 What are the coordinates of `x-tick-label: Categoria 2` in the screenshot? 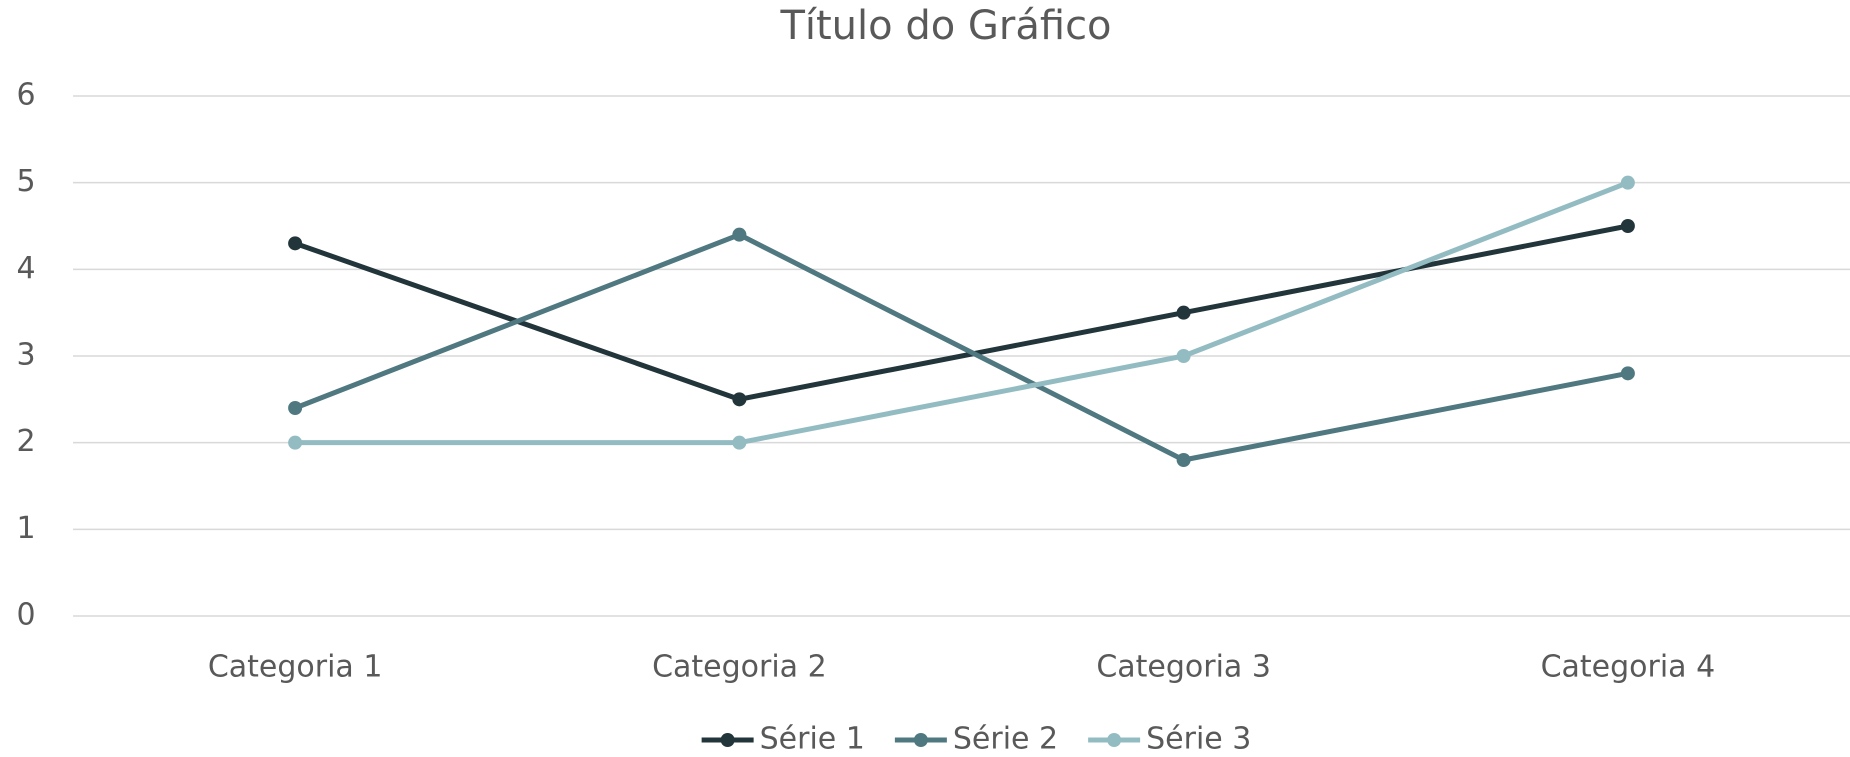 It's located at (739, 667).